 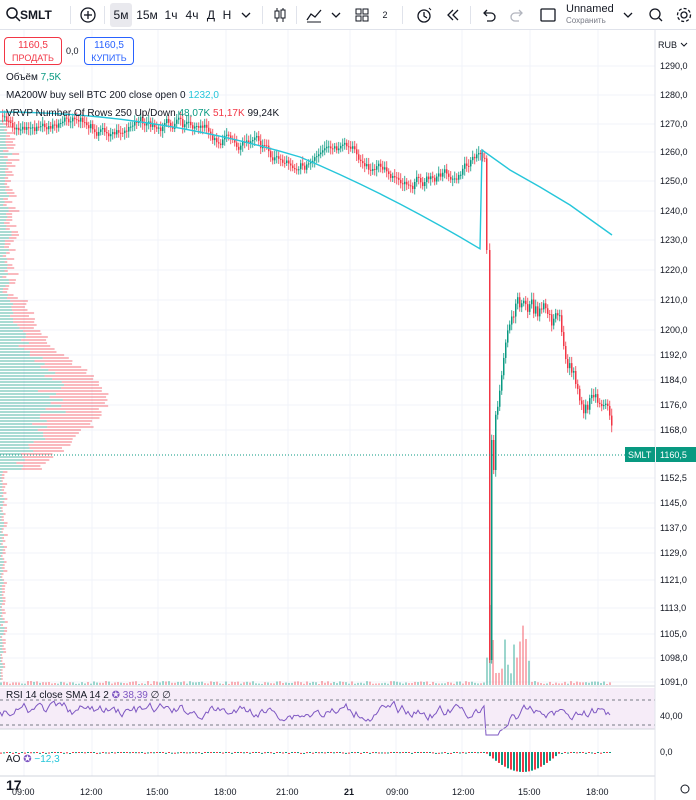 What do you see at coordinates (27, 759) in the screenshot?
I see `ao-settings-icon: ✪` at bounding box center [27, 759].